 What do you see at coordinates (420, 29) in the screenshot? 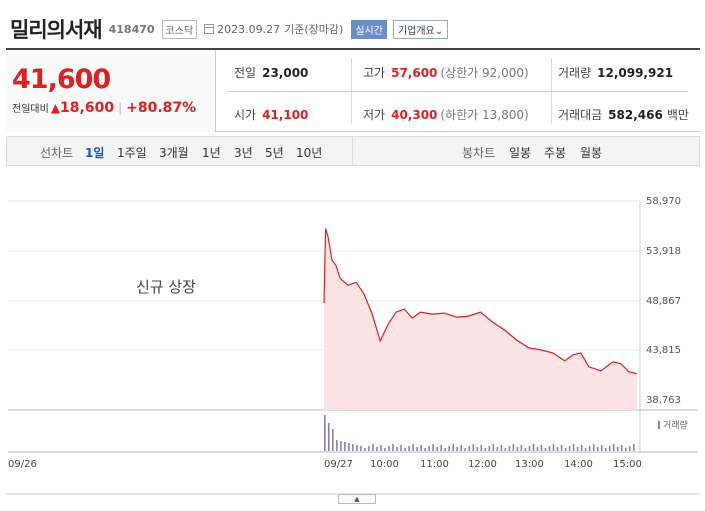
I see `company-overview-dropdown: 기업개요⌄` at bounding box center [420, 29].